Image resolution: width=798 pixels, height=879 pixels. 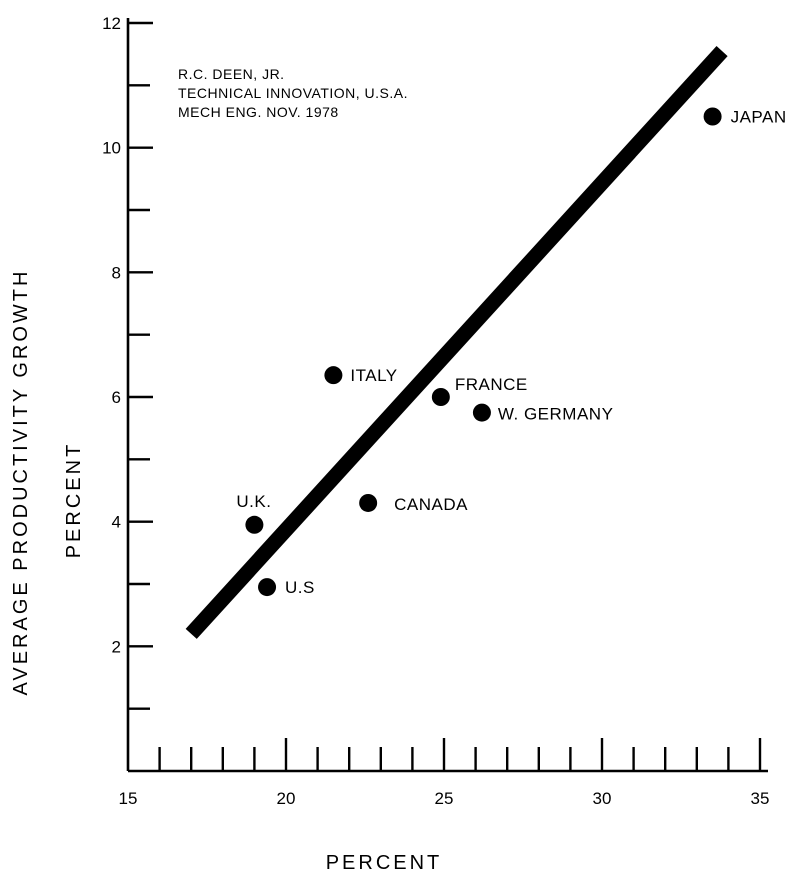 What do you see at coordinates (373, 375) in the screenshot?
I see `point-label-italy: ITALY` at bounding box center [373, 375].